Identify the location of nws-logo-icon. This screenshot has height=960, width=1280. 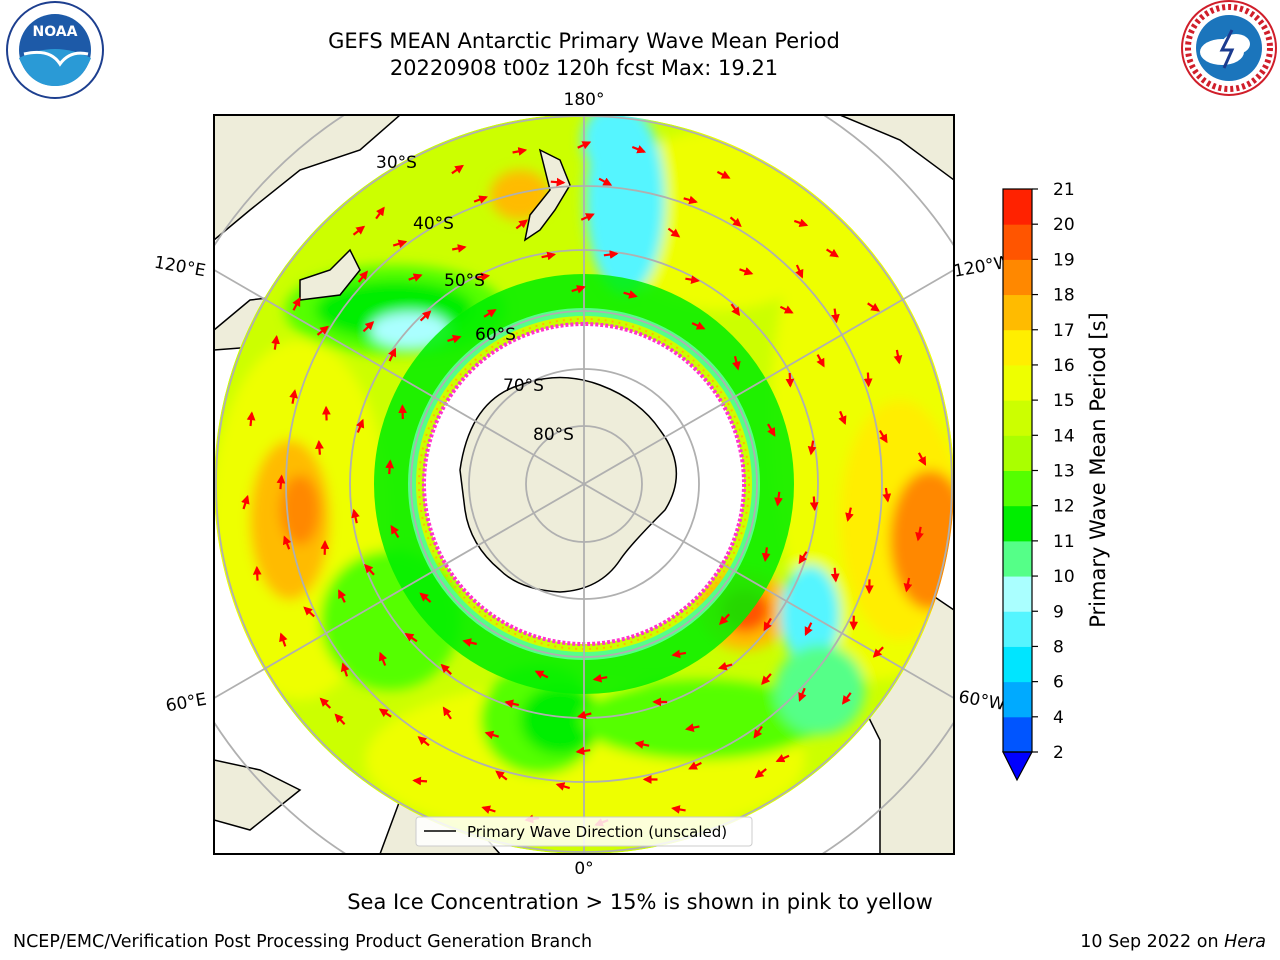
(1229, 48).